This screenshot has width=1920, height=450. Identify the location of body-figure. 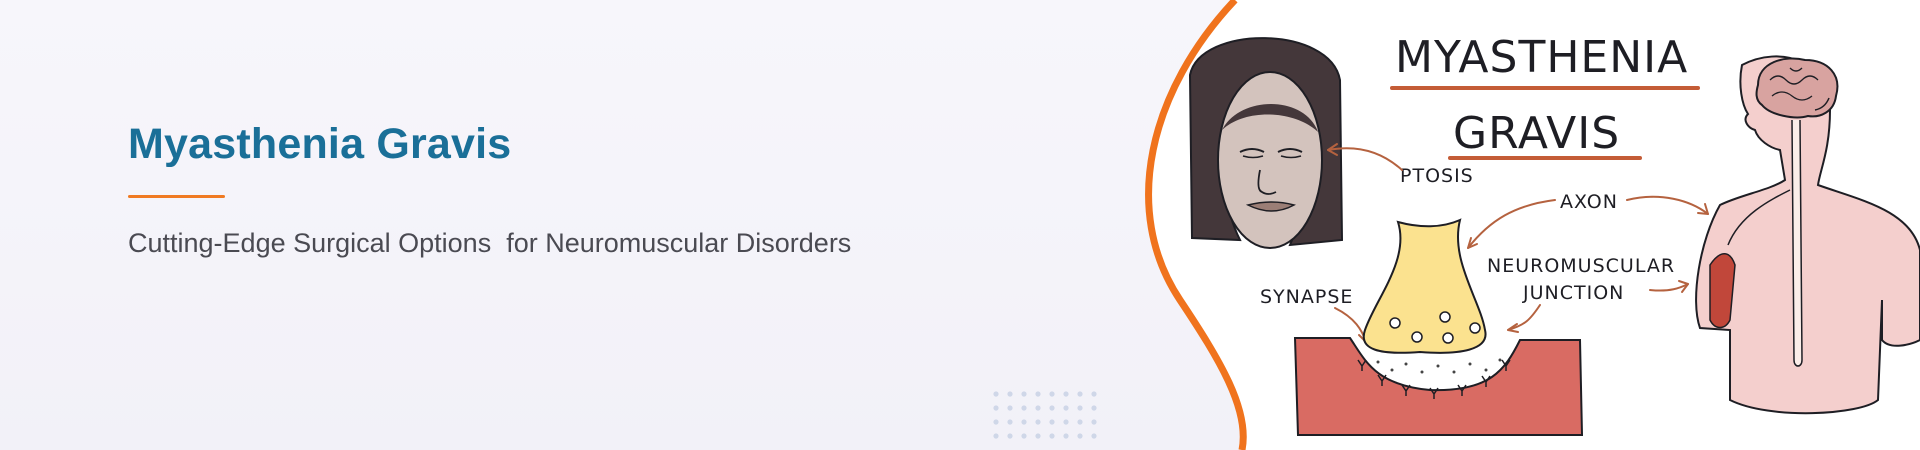
(1807, 235).